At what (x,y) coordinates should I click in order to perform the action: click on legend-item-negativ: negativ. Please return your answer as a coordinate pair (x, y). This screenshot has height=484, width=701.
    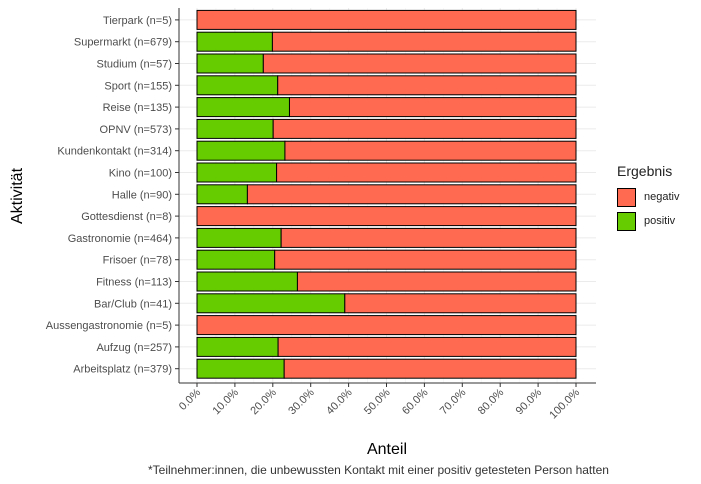
    Looking at the image, I should click on (648, 197).